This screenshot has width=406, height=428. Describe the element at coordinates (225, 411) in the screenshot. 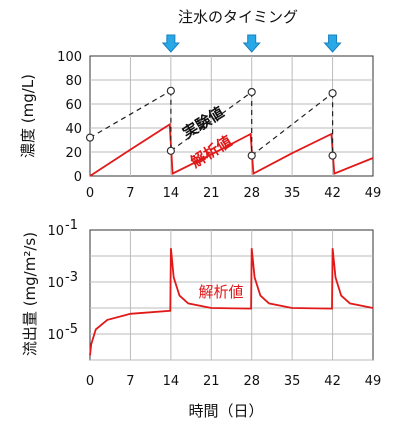

I see `time-axis-label: 時間（日）` at that location.